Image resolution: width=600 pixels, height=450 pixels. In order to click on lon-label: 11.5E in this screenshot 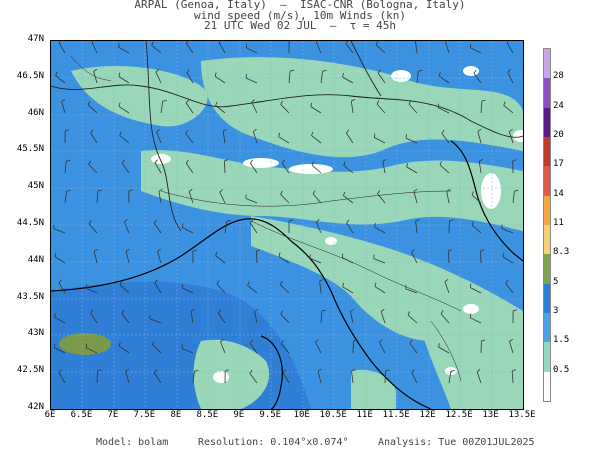, I will do `click(396, 415)`.